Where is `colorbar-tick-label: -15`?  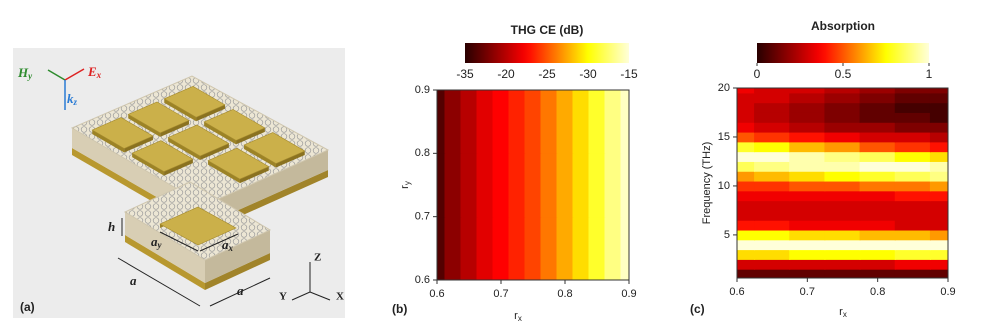
colorbar-tick-label: -15 is located at coordinates (629, 74).